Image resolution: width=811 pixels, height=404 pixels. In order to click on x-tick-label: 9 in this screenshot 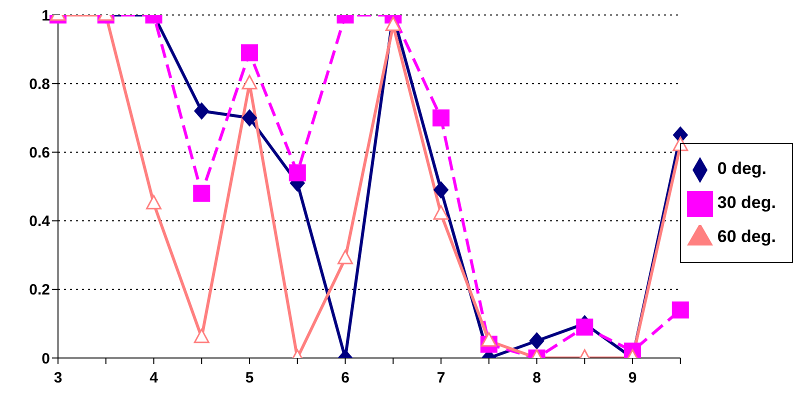, I will do `click(632, 378)`.